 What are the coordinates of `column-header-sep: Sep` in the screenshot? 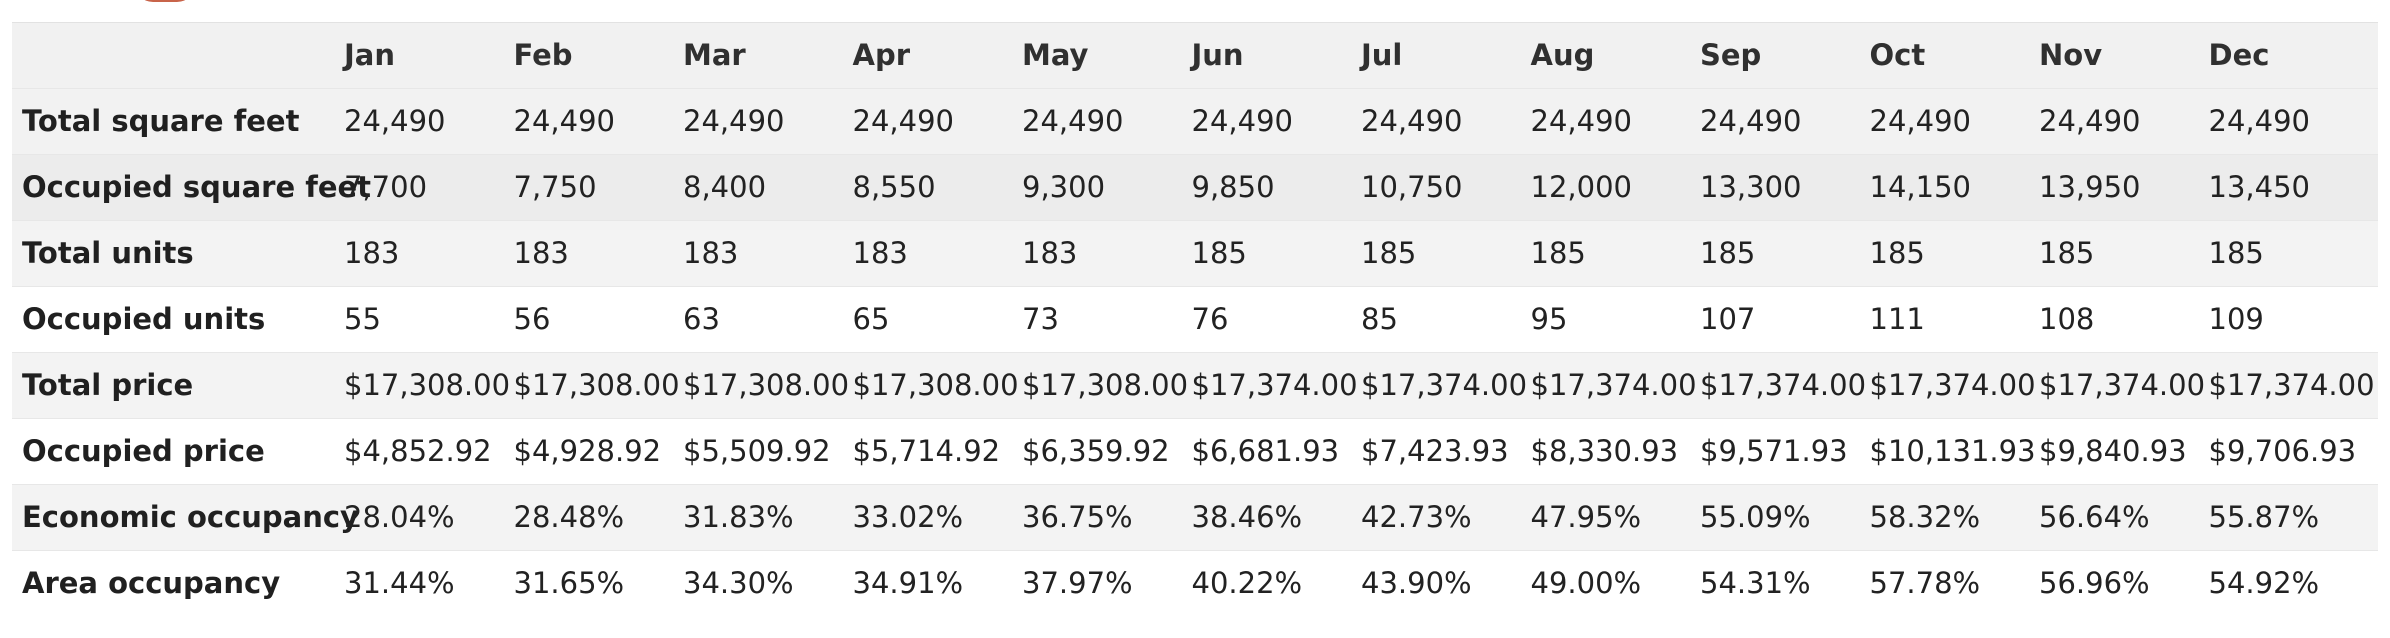 It's located at (1785, 55).